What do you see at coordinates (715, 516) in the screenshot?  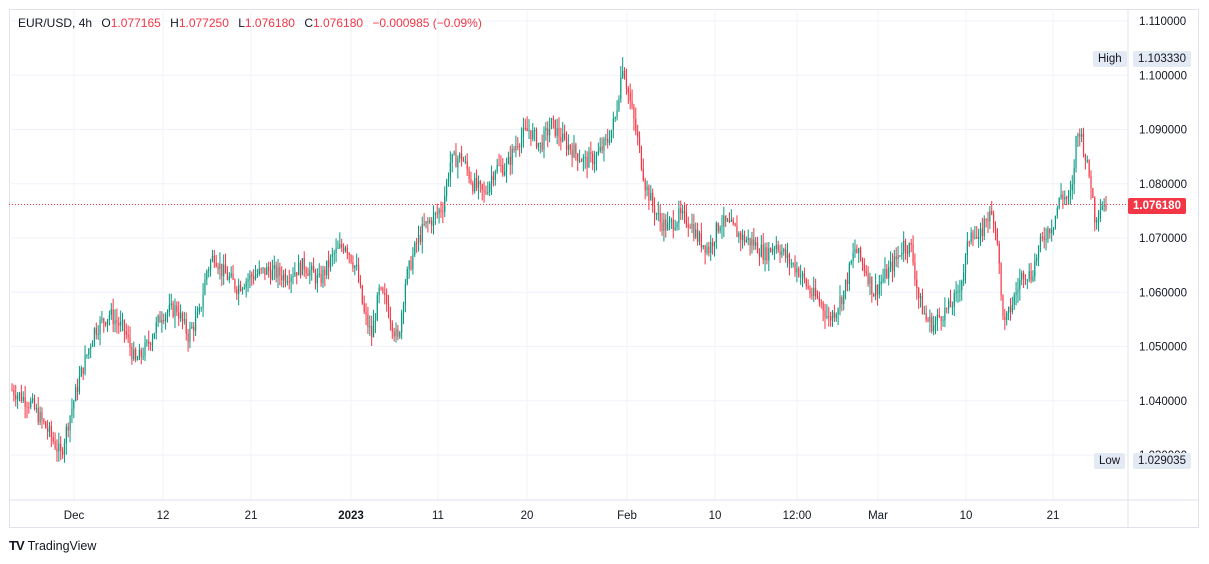 I see `x-tick-label: 10` at bounding box center [715, 516].